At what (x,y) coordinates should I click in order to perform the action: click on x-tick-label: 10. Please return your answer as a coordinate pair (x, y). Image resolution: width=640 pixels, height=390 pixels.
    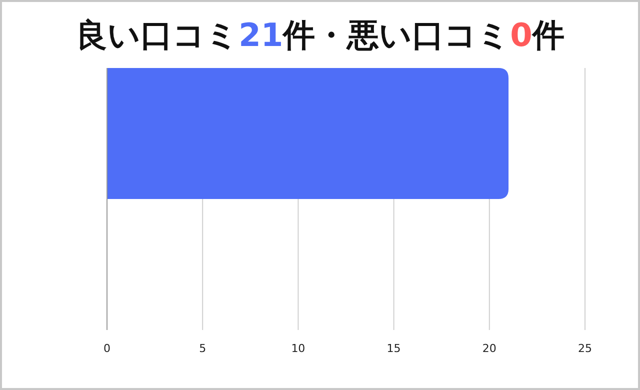
    Looking at the image, I should click on (298, 348).